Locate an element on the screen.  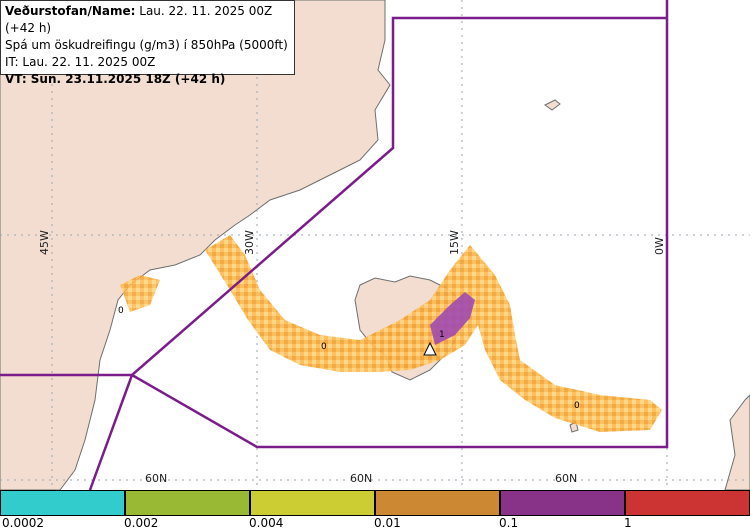
ash-high-concentration is located at coordinates (452, 318).